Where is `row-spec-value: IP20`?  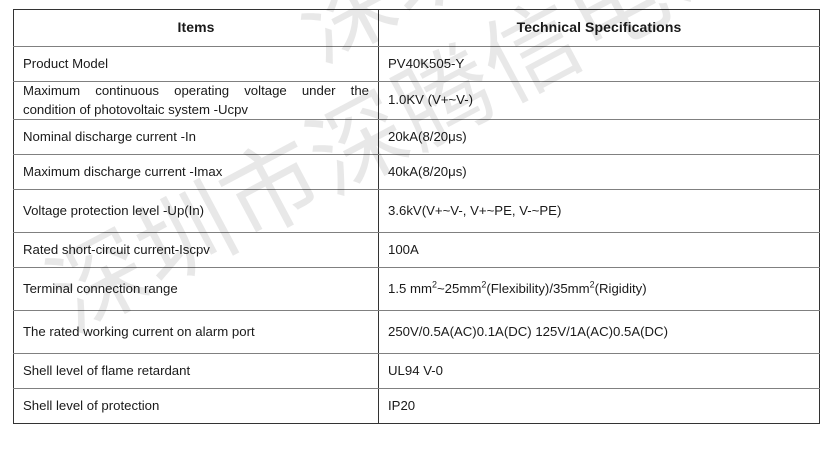
row-spec-value: IP20 is located at coordinates (599, 406).